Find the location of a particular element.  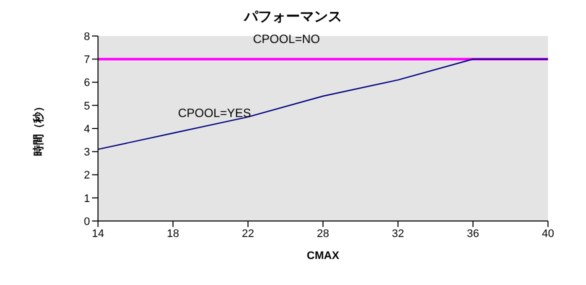

x-tick-label: 40 is located at coordinates (548, 234).